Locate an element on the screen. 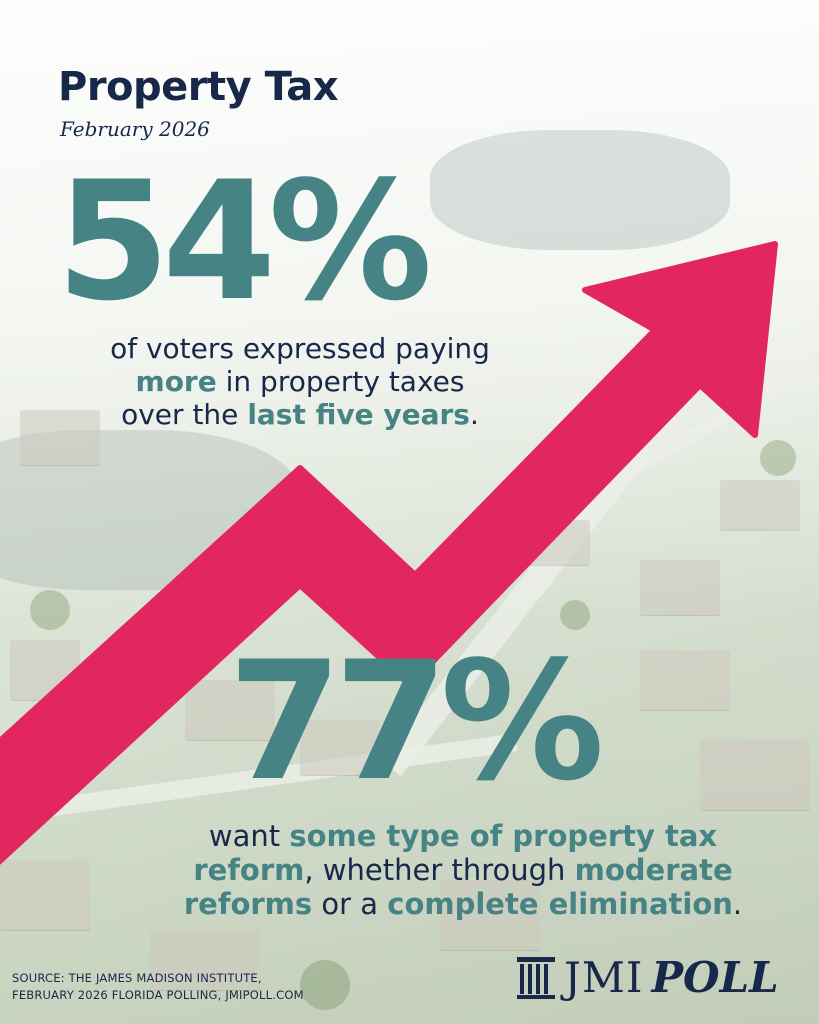  stat-77-line3: reforms or a complete elimination. is located at coordinates (463, 903).